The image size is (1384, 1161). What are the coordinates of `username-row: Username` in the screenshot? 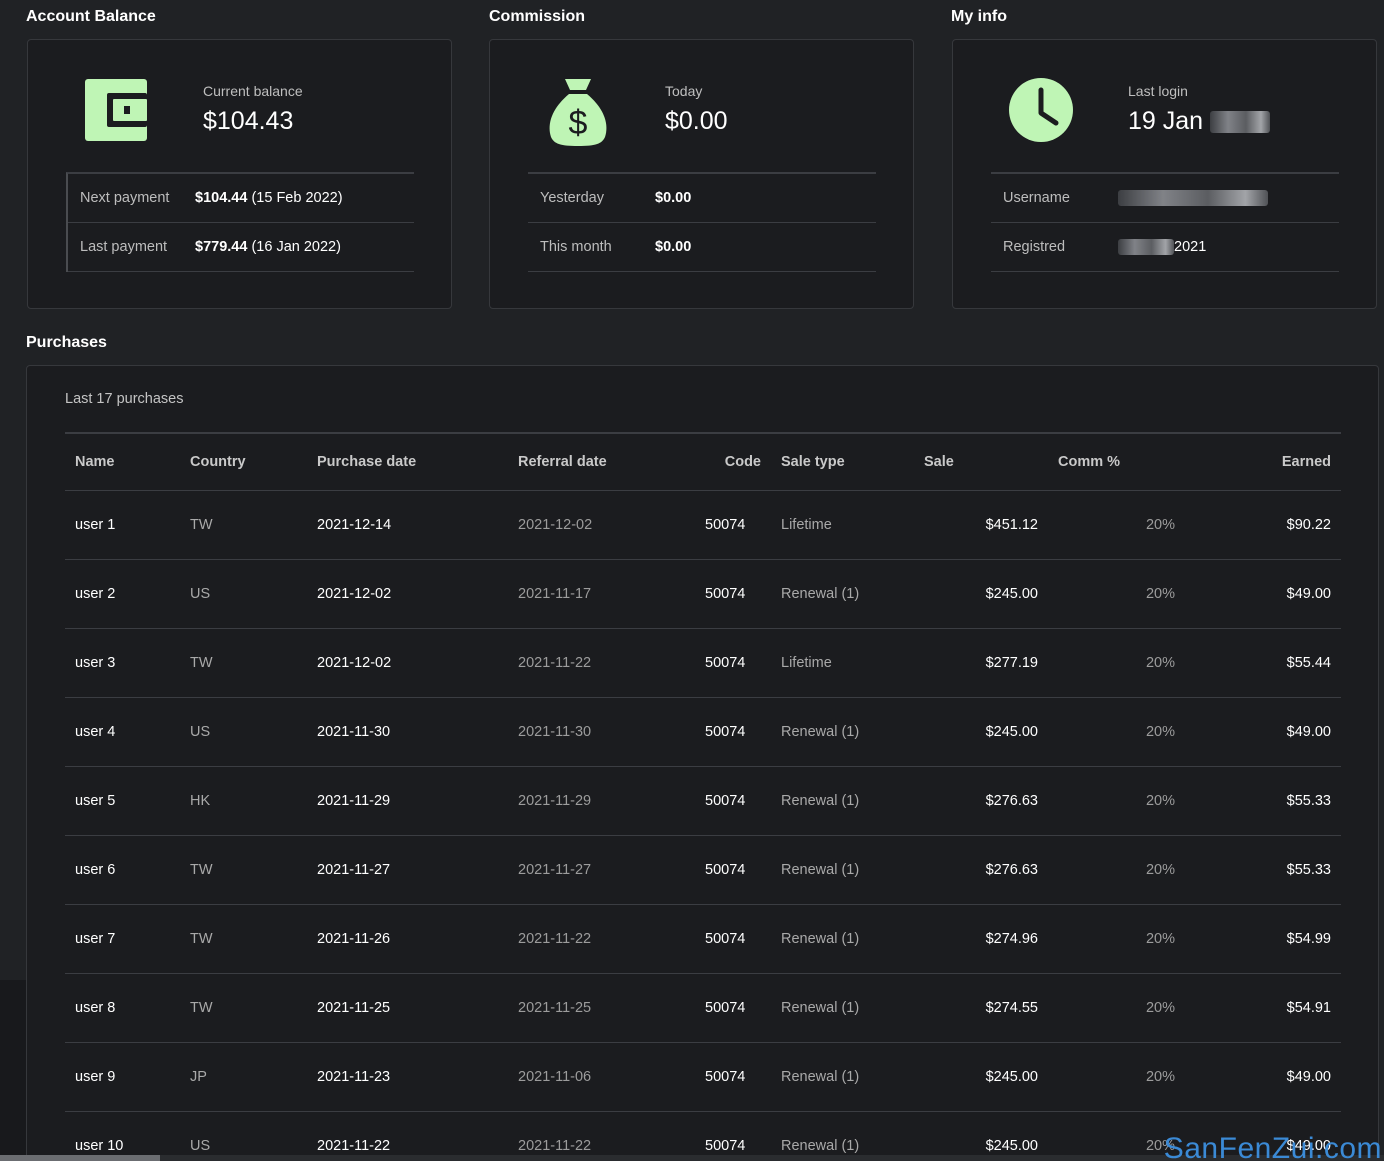 It's located at (1165, 198).